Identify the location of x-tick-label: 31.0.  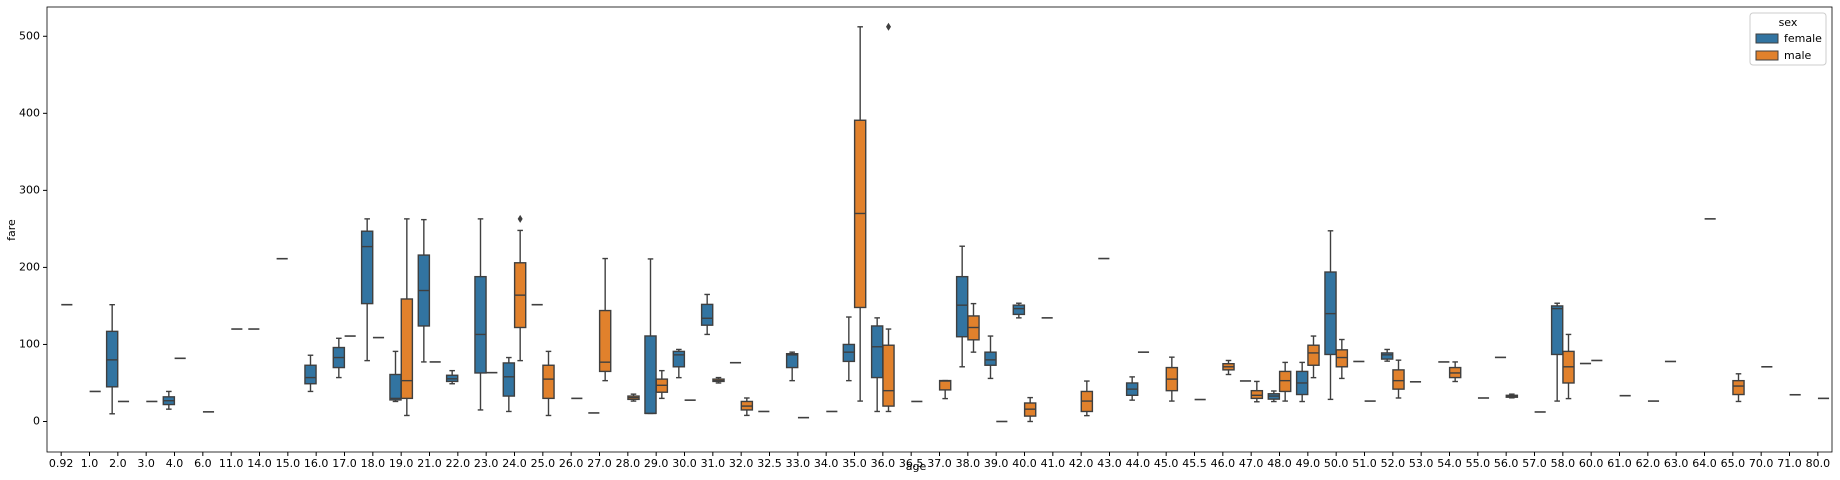
(713, 463).